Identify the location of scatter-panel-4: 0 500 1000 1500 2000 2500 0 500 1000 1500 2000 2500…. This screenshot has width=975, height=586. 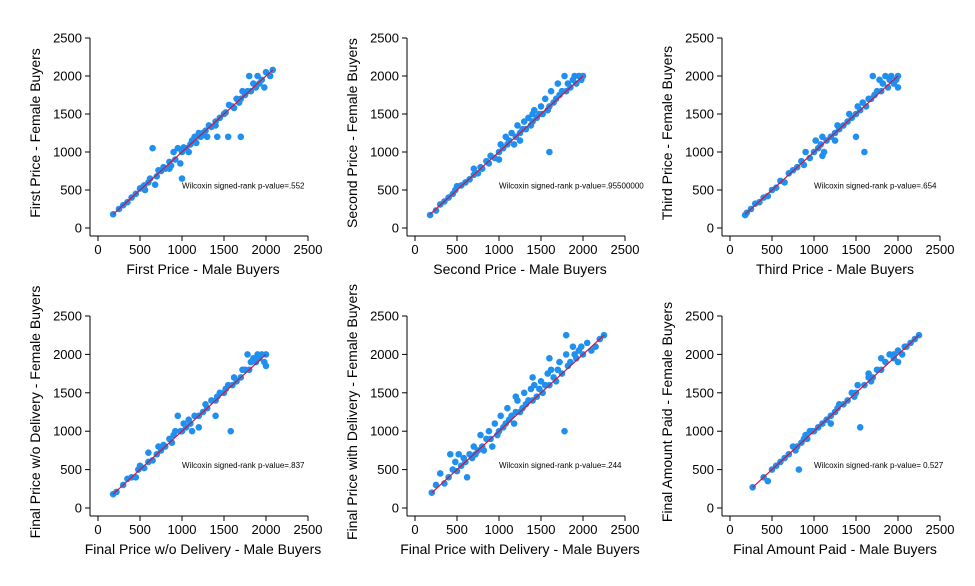
(174, 421).